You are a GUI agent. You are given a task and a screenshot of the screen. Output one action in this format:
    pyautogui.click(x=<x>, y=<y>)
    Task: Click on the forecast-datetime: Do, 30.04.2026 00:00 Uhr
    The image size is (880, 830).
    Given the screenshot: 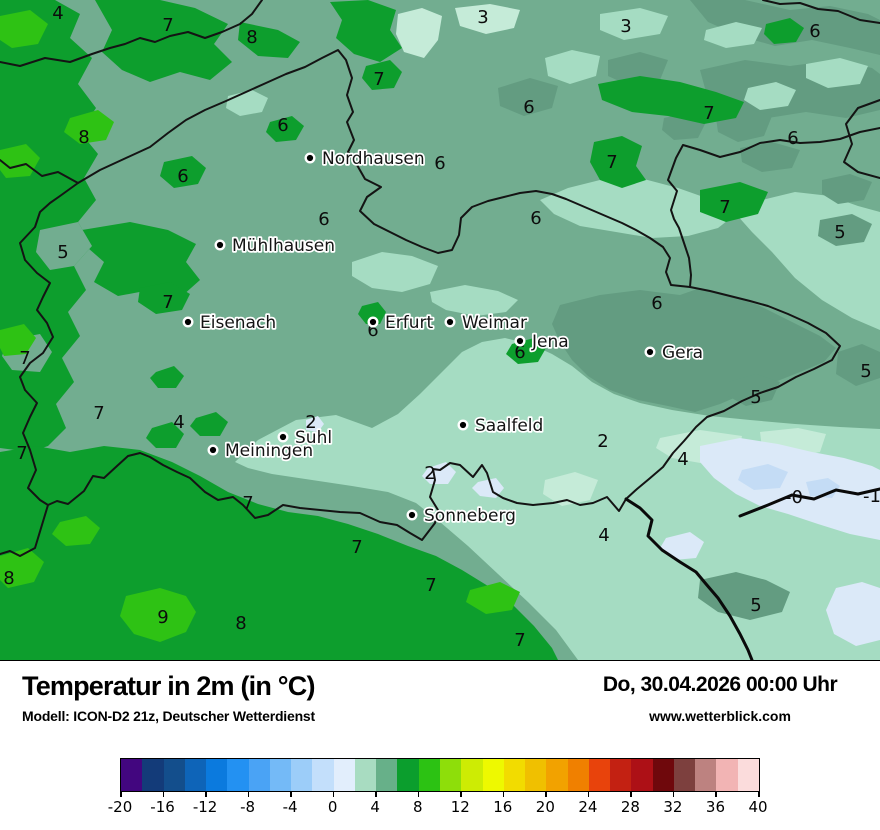 What is the action you would take?
    pyautogui.click(x=720, y=684)
    